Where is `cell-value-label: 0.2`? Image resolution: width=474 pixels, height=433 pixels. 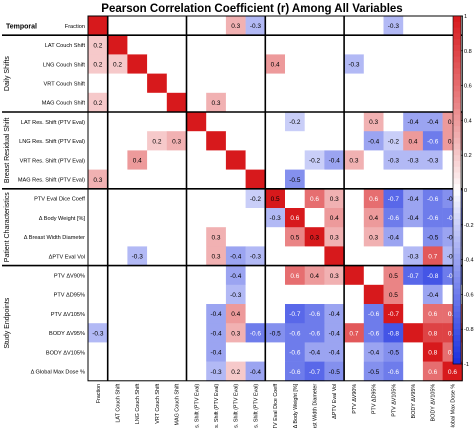 cell-value-label: 0.2 is located at coordinates (97, 103).